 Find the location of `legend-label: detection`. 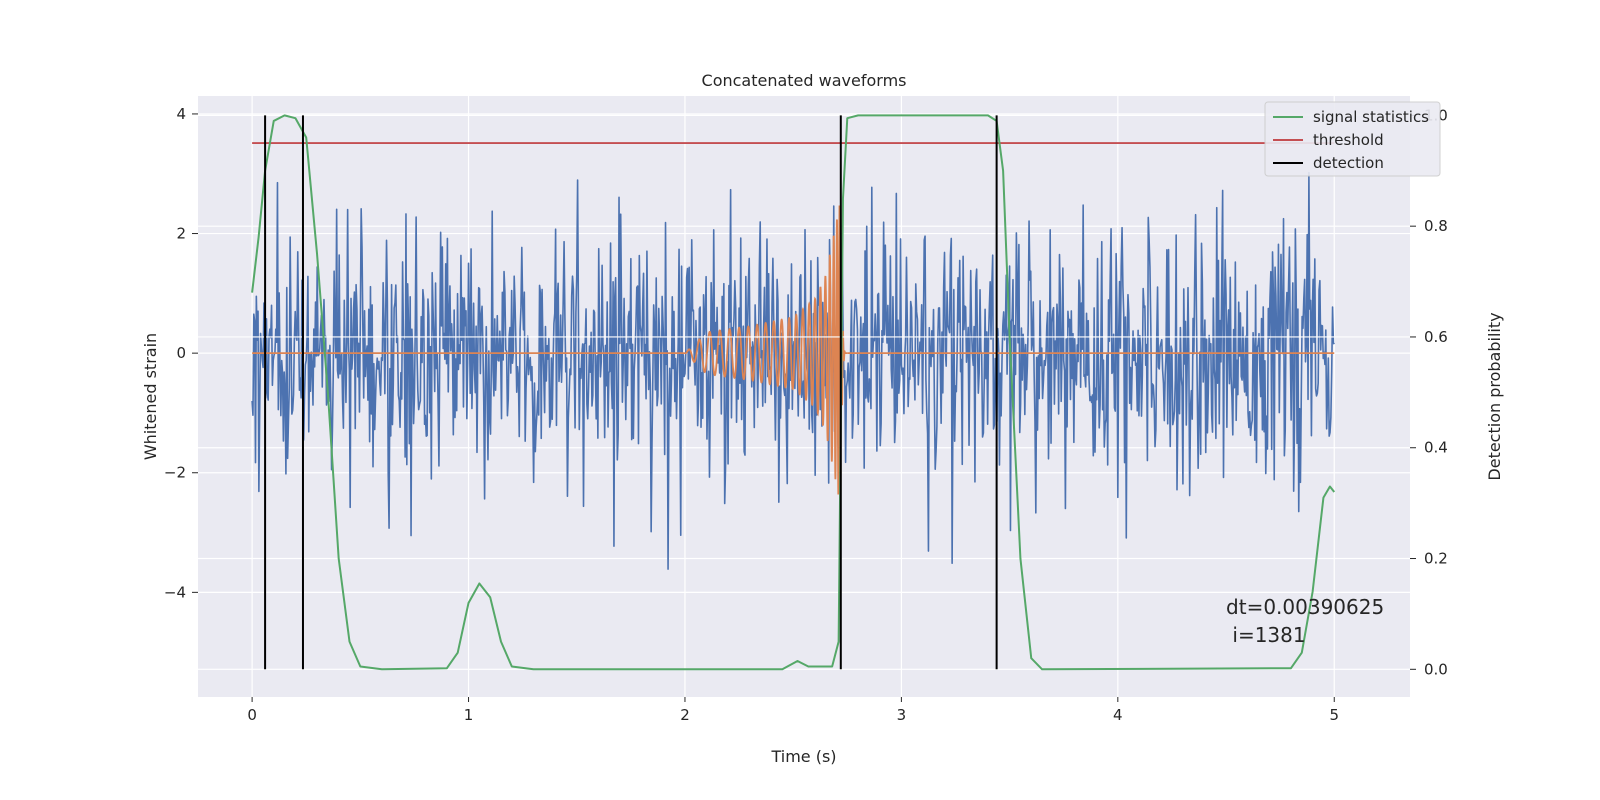

legend-label: detection is located at coordinates (1348, 163).